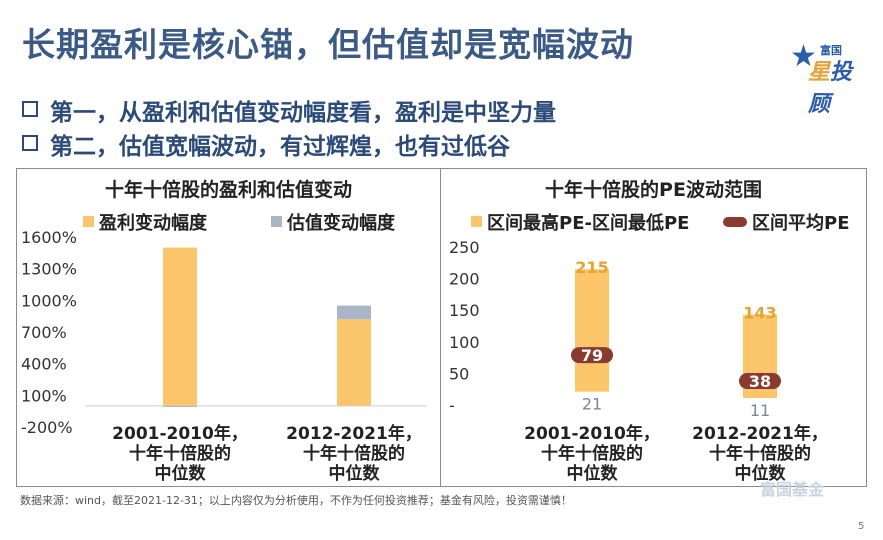 Image resolution: width=883 pixels, height=540 pixels. What do you see at coordinates (830, 88) in the screenshot?
I see `logo-main-text: 星投顾` at bounding box center [830, 88].